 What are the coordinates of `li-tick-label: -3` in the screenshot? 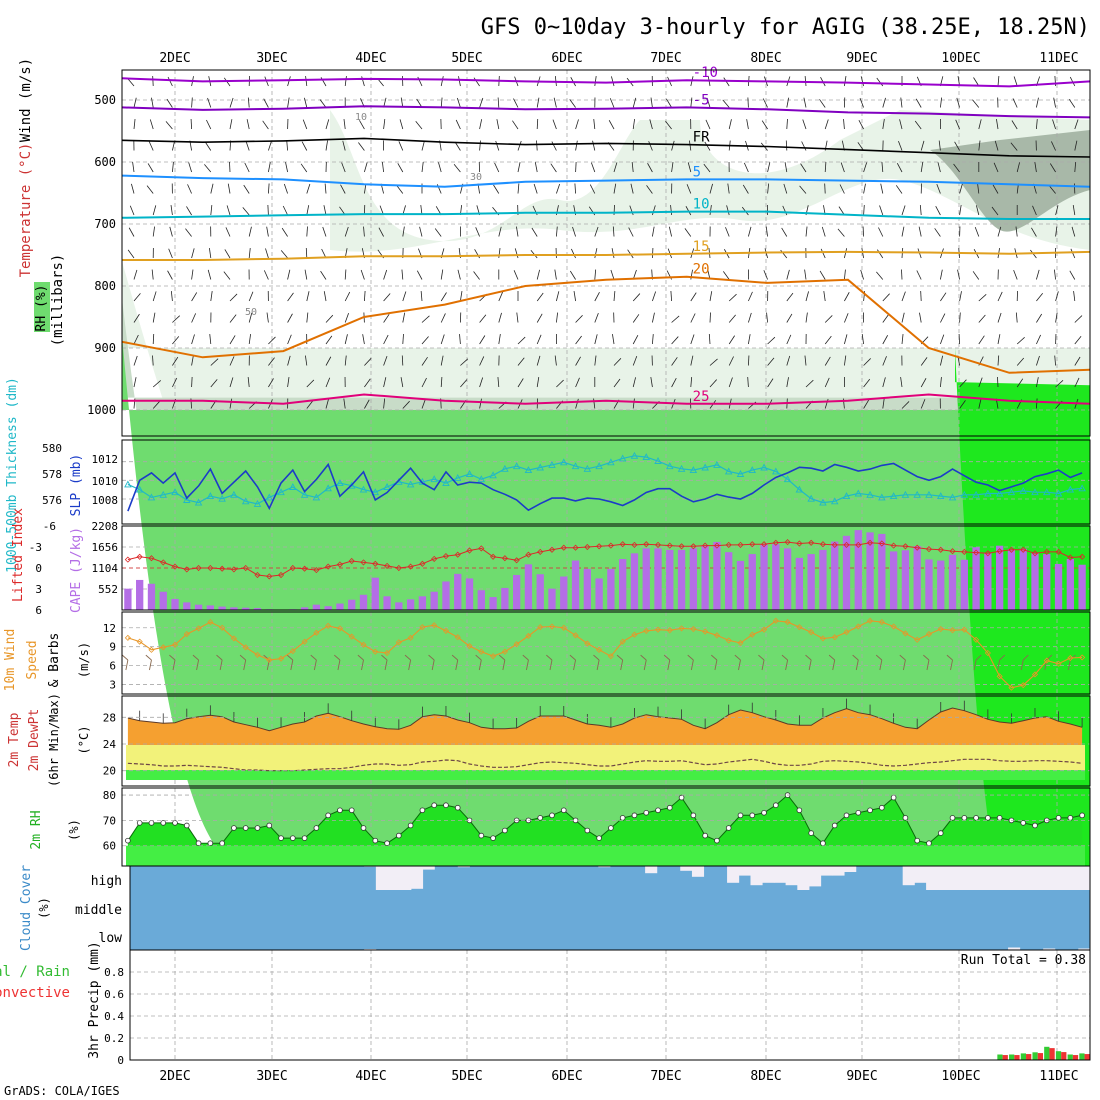 It's located at (35, 547).